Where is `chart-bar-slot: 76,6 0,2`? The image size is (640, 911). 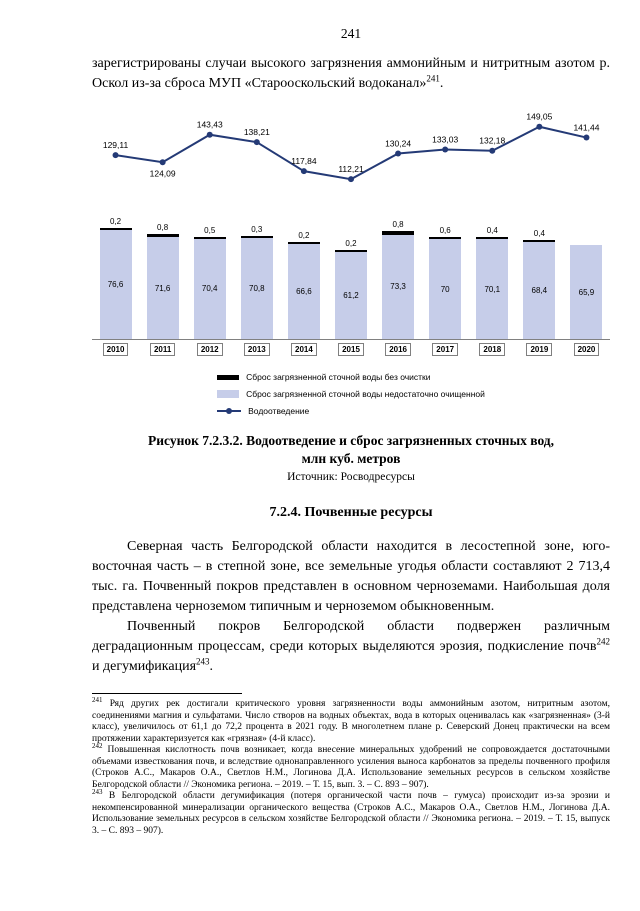
chart-bar-slot: 76,6 0,2 is located at coordinates (115, 221).